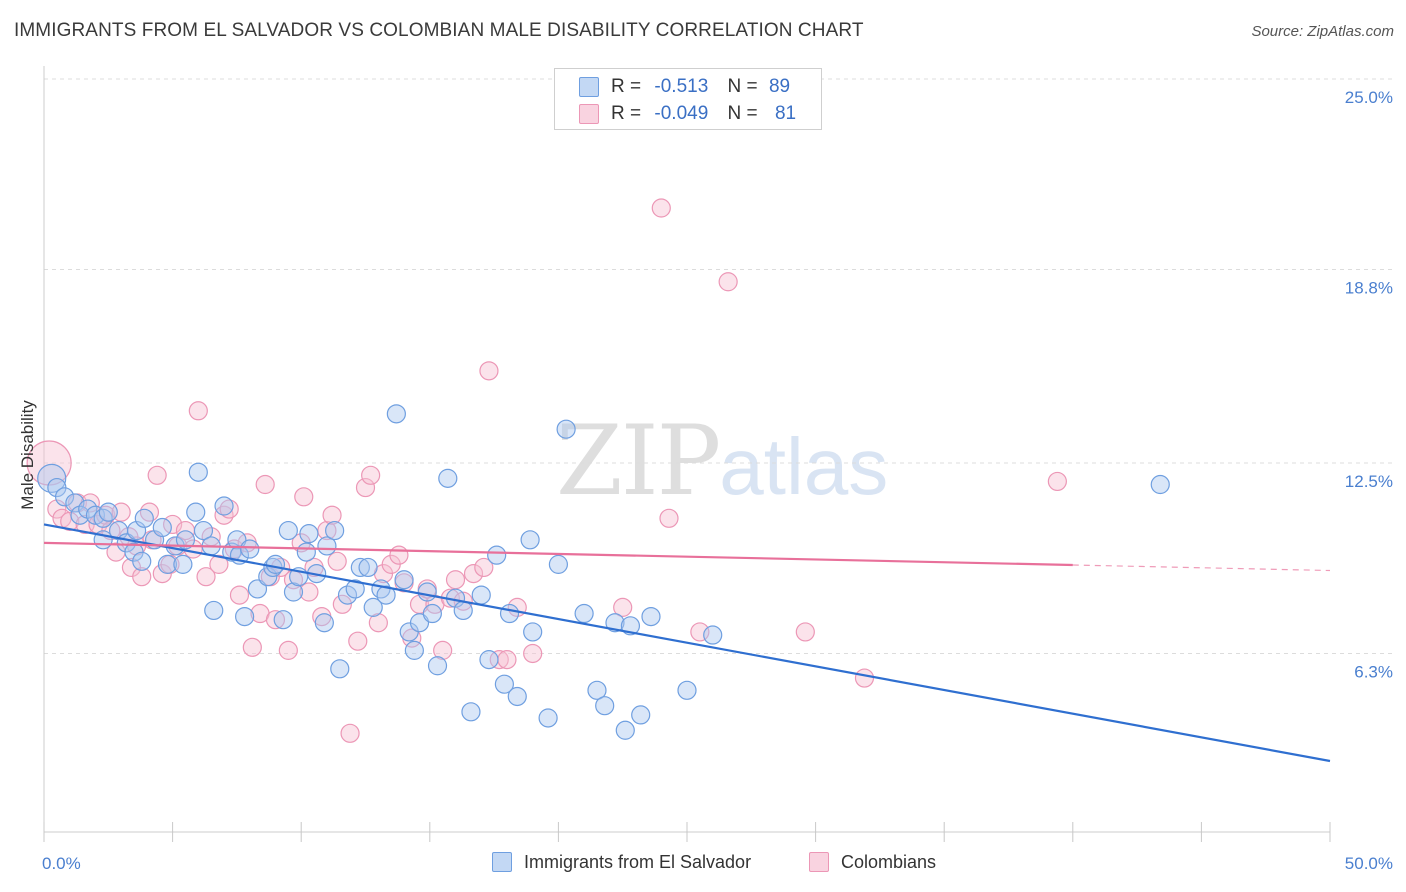 This screenshot has height=892, width=1406. What do you see at coordinates (681, 86) in the screenshot?
I see `legend-r-value: -0.513` at bounding box center [681, 86].